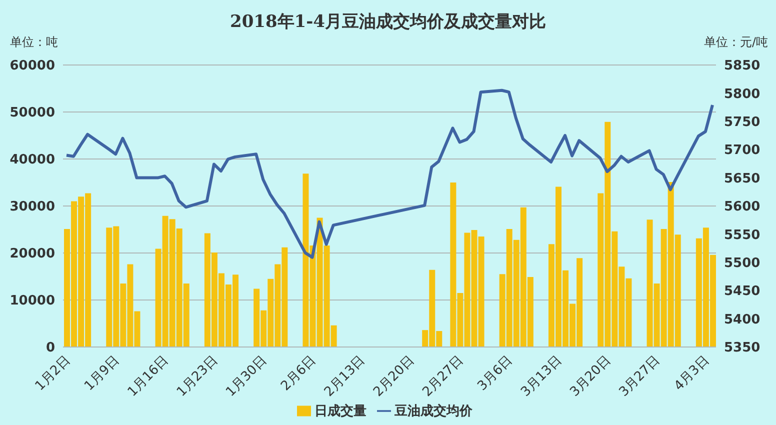 The width and height of the screenshot is (776, 425). I want to click on y-tick-label: 30000, so click(32, 207).